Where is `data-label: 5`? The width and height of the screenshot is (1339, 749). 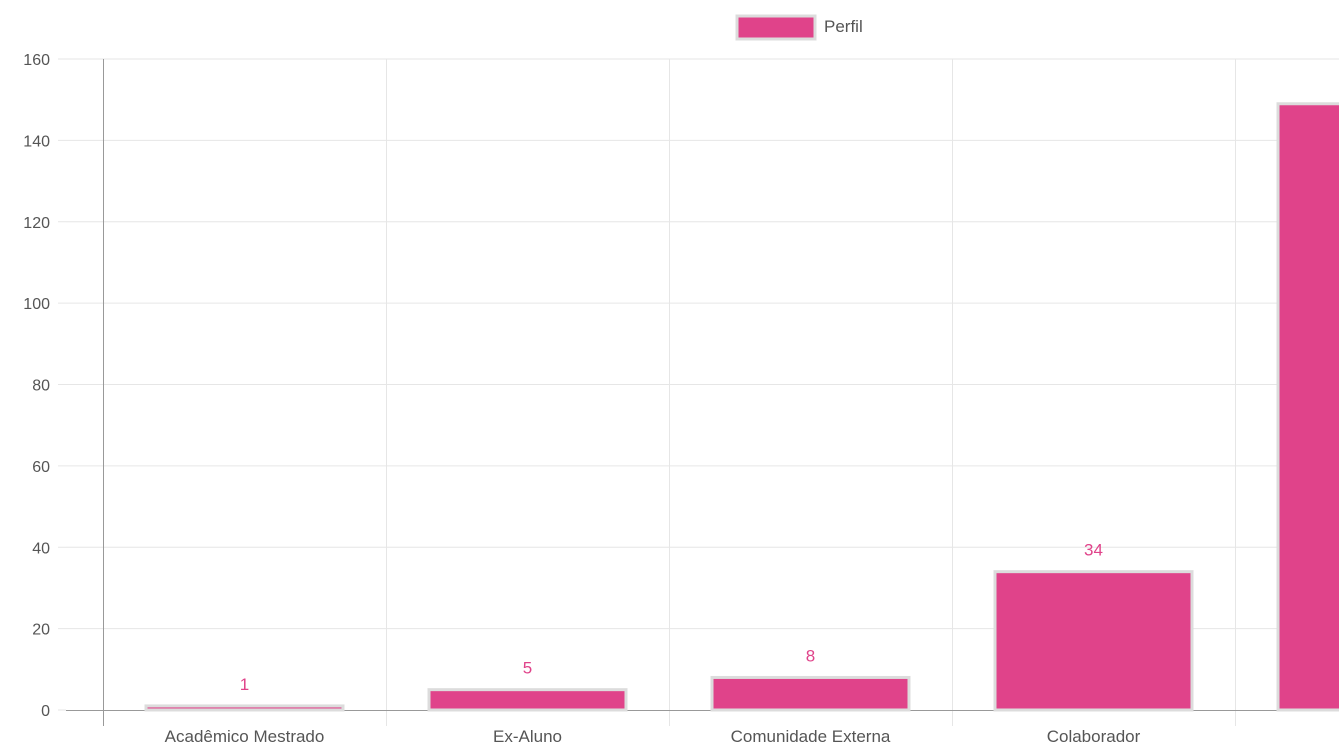
data-label: 5 is located at coordinates (527, 668).